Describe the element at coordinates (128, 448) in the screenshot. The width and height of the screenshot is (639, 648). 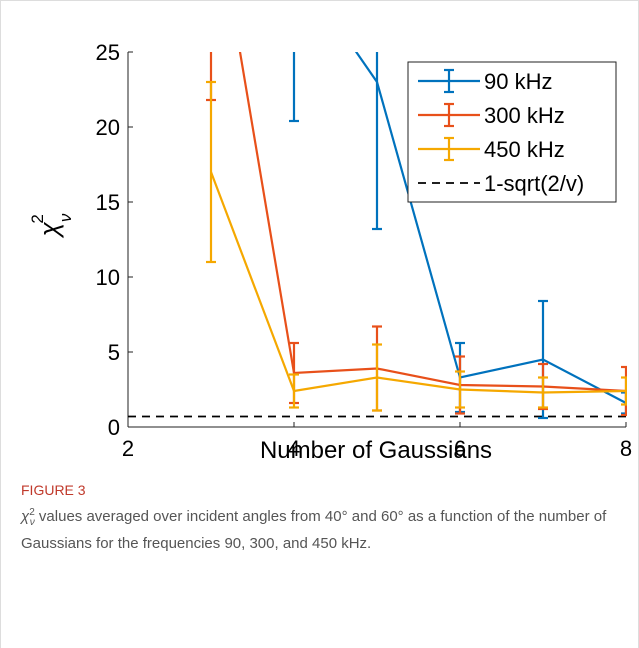
I see `x-tick-label: 2` at that location.